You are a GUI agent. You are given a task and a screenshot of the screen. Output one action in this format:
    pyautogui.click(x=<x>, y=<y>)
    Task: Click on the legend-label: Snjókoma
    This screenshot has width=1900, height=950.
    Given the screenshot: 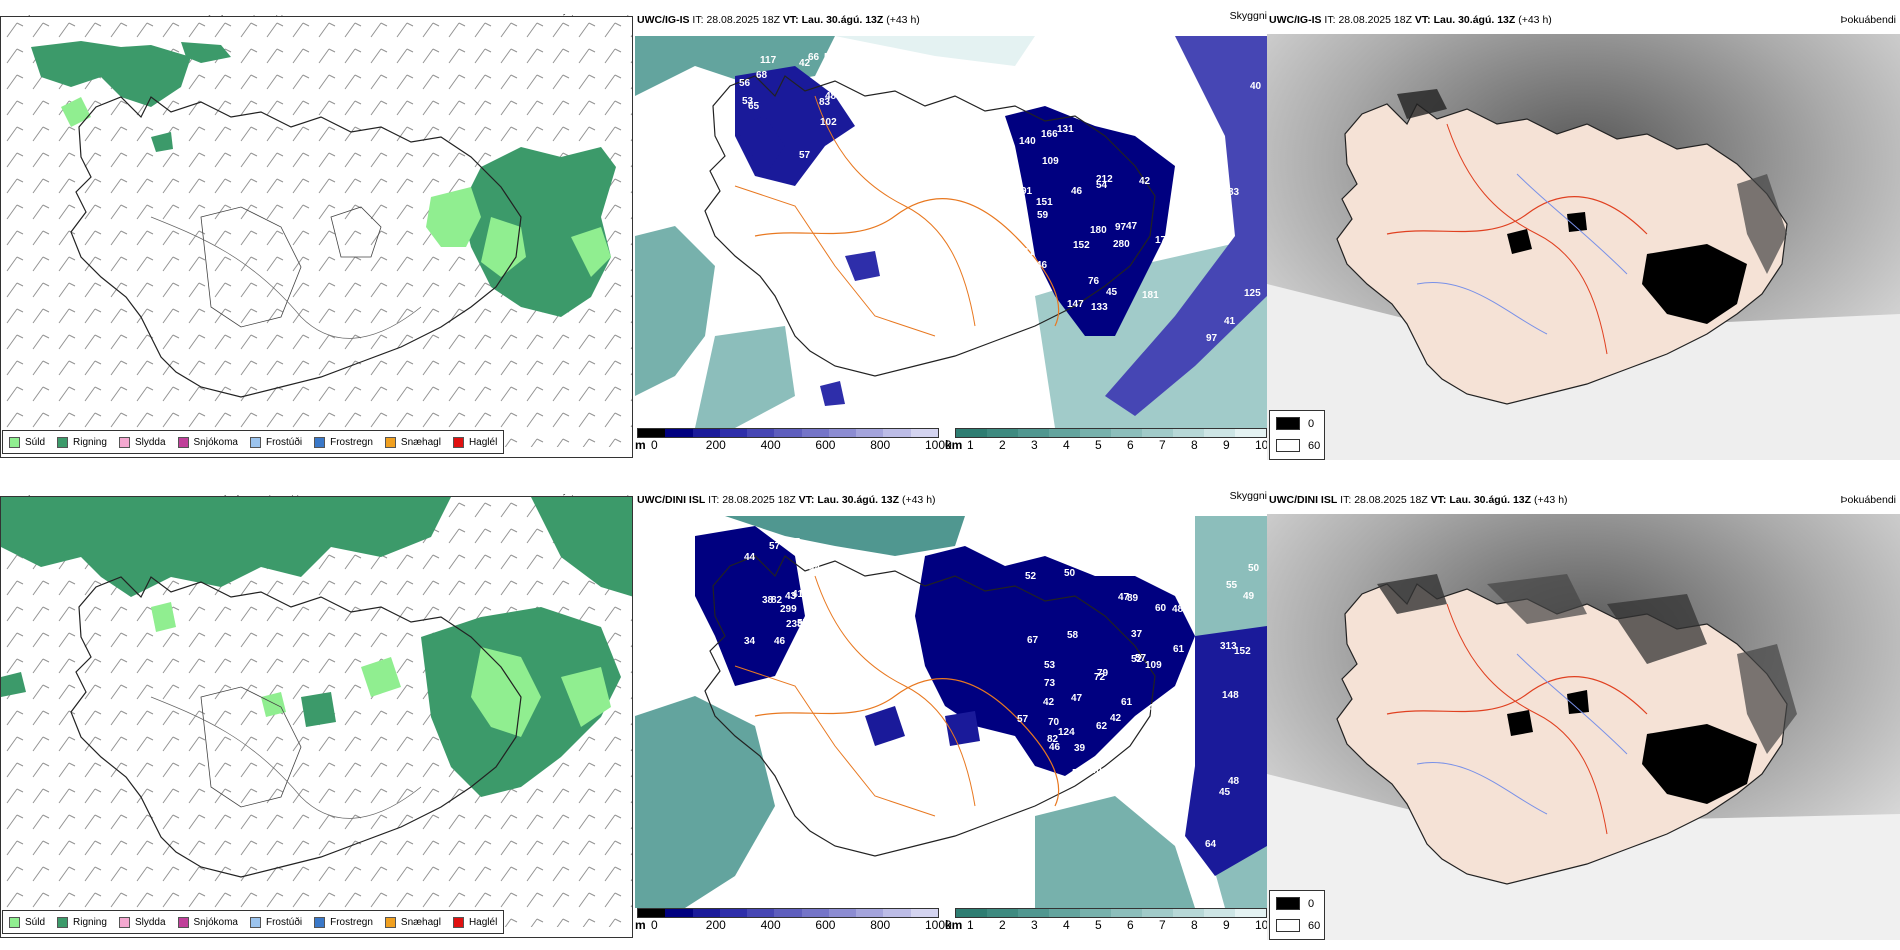 What is the action you would take?
    pyautogui.click(x=215, y=922)
    